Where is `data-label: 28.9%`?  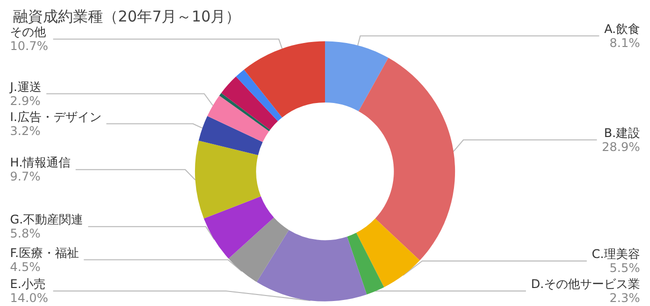 data-label: 28.9% is located at coordinates (621, 147).